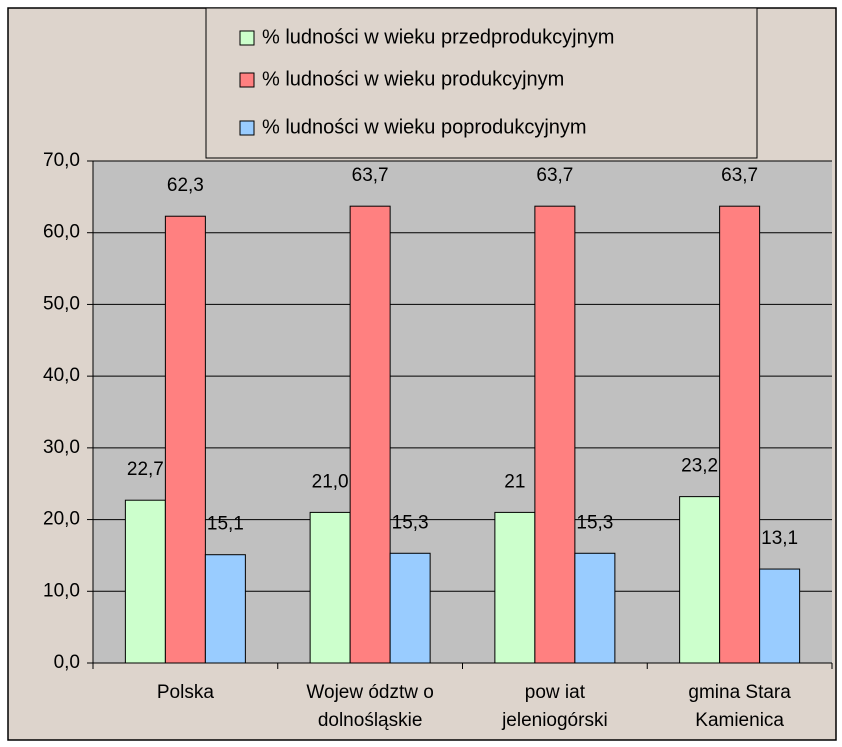  Describe the element at coordinates (225, 524) in the screenshot. I see `data-label: 15,1` at that location.